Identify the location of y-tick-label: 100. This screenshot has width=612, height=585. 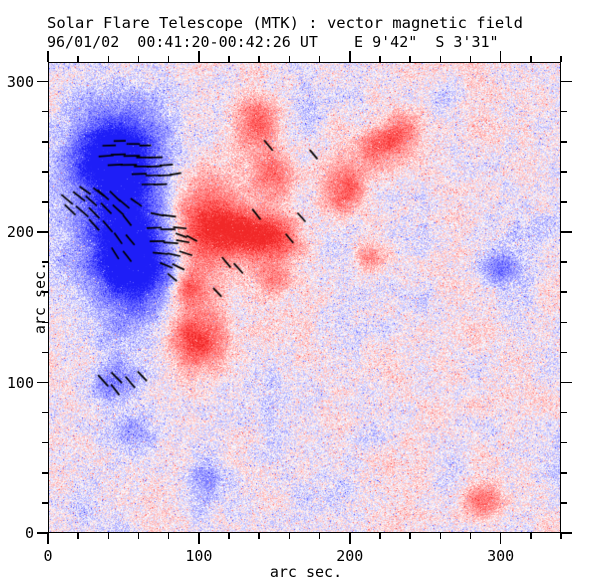
(20, 382).